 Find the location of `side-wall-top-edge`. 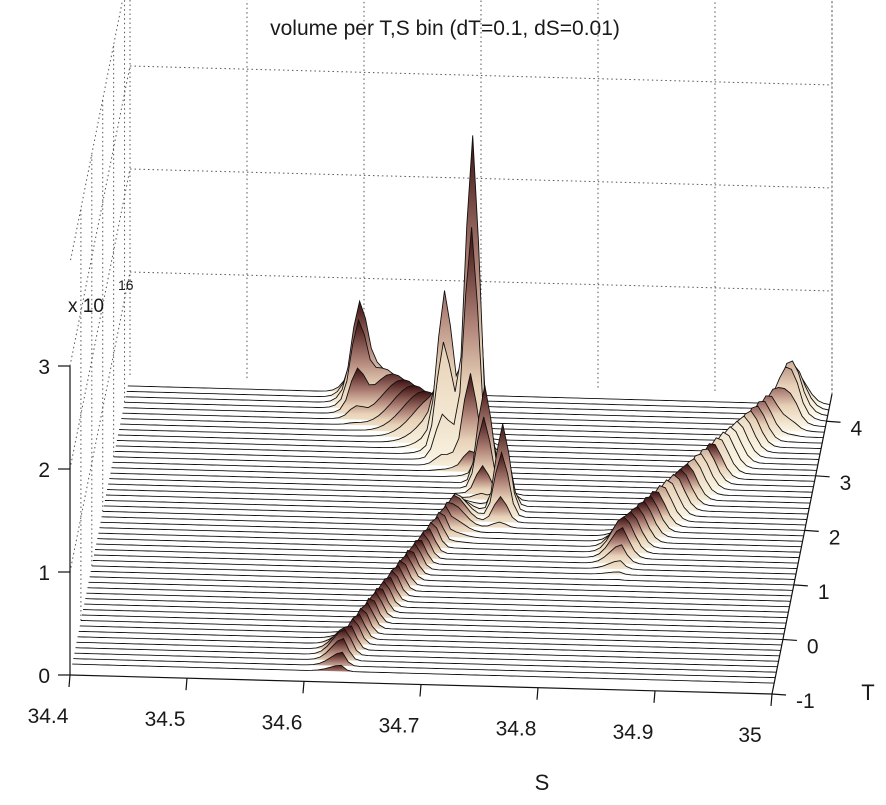

side-wall-top-edge is located at coordinates (96, 132).